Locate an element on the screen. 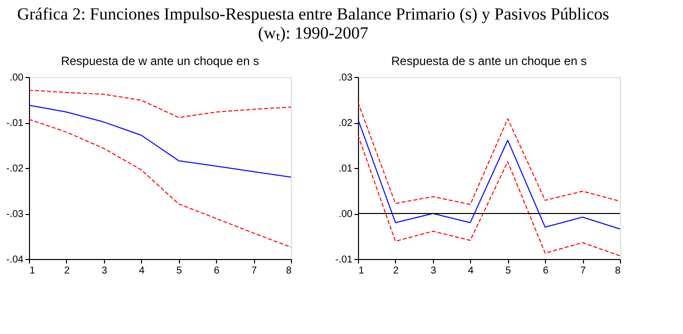 This screenshot has height=334, width=683. y-tick-label: -.02 is located at coordinates (15, 169).